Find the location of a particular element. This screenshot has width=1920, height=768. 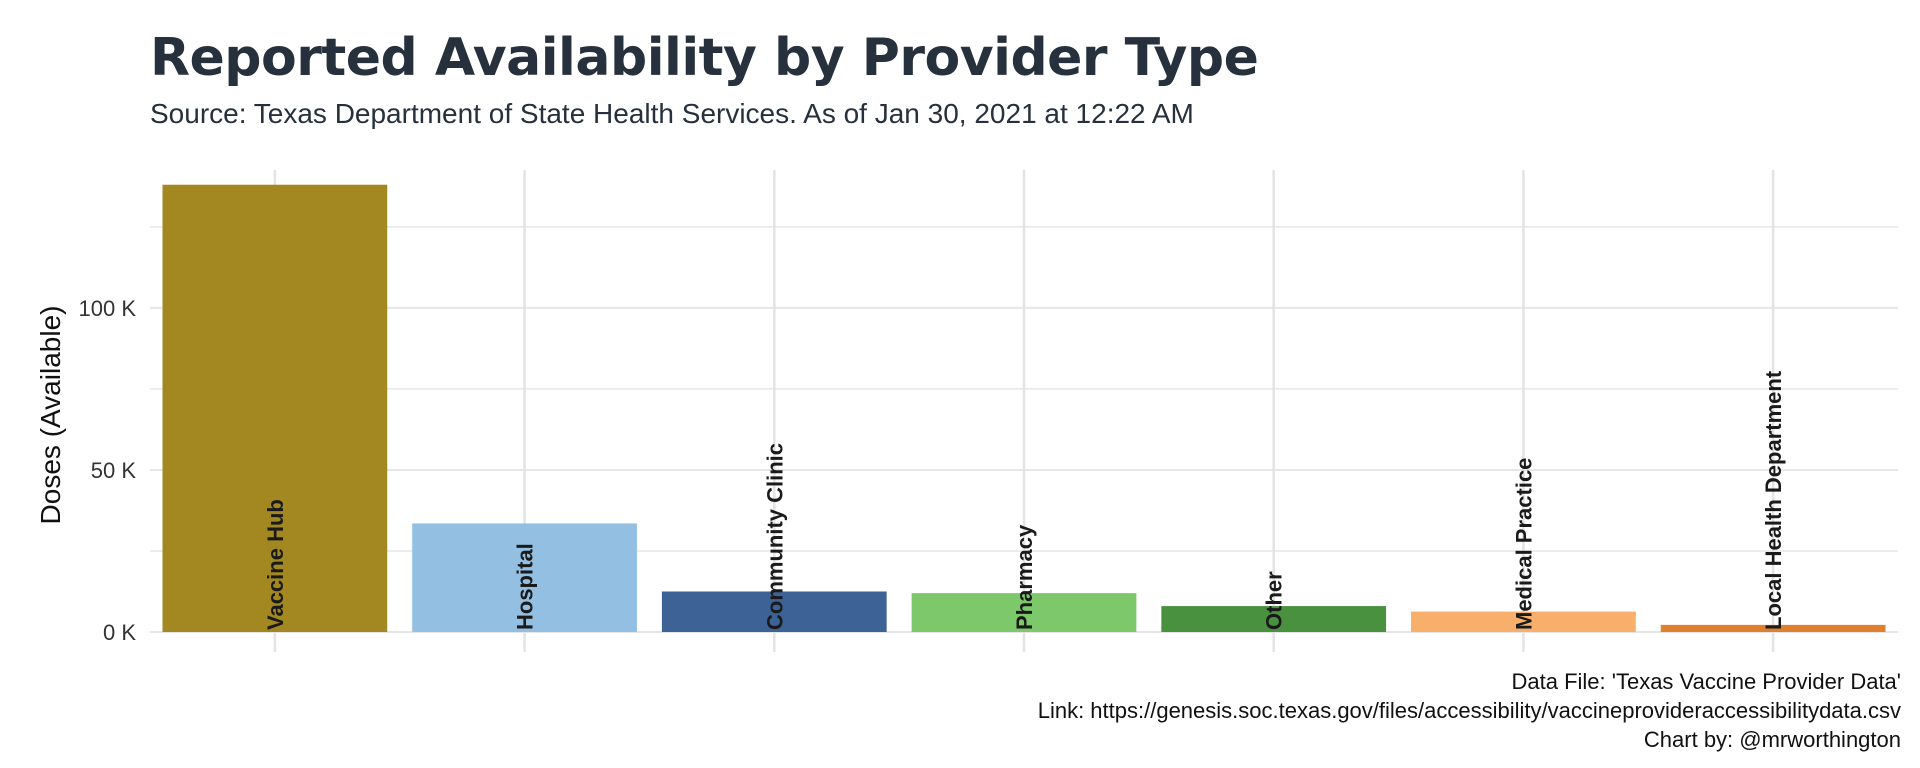

bar-label: Vaccine Hub is located at coordinates (275, 564).